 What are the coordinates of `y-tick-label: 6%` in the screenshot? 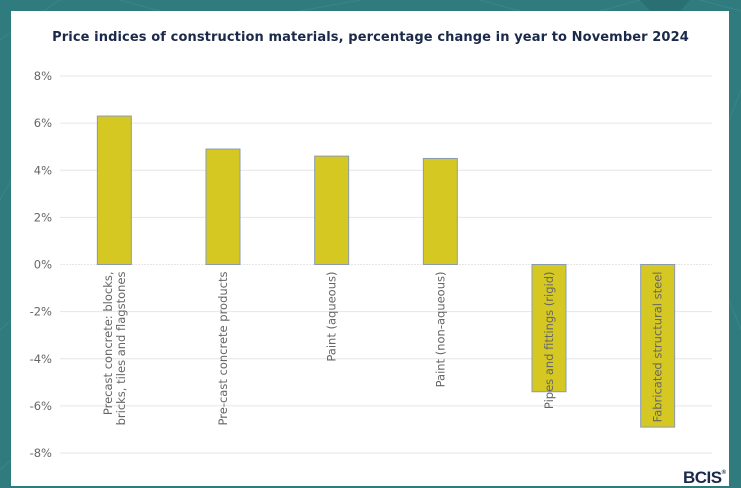 It's located at (43, 123).